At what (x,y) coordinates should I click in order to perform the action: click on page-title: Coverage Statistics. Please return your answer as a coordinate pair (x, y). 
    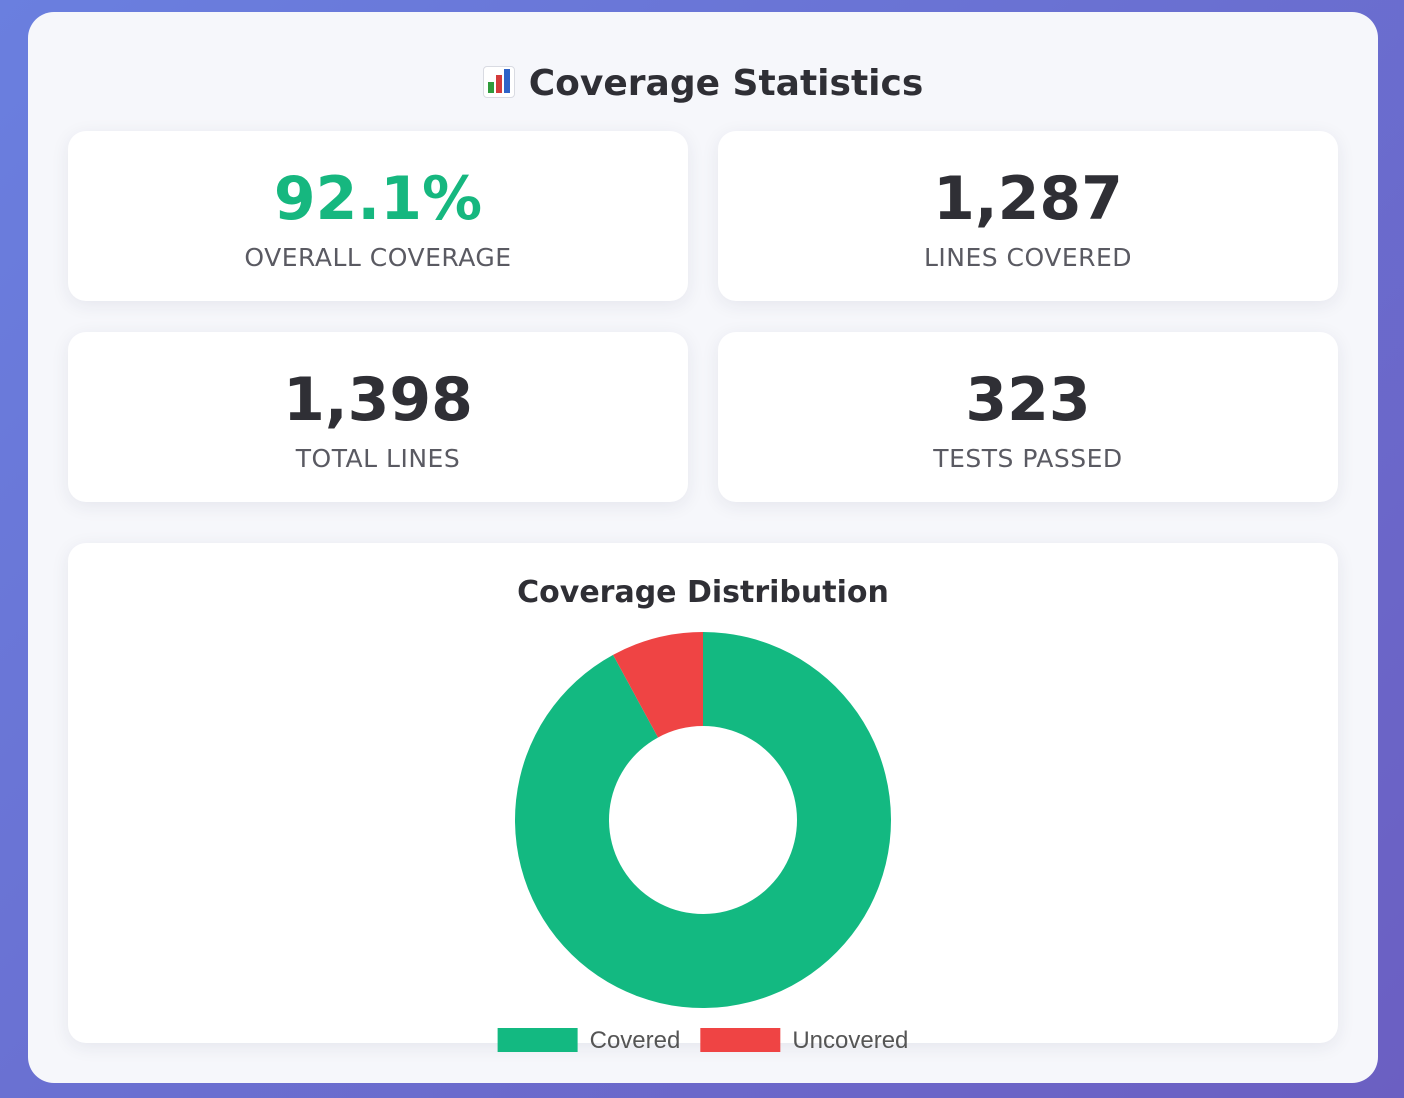
    Looking at the image, I should click on (703, 84).